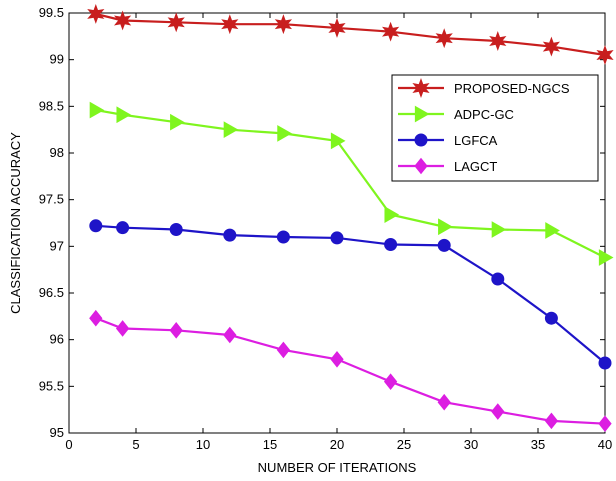  What do you see at coordinates (68, 444) in the screenshot?
I see `x-tick-label: 0` at bounding box center [68, 444].